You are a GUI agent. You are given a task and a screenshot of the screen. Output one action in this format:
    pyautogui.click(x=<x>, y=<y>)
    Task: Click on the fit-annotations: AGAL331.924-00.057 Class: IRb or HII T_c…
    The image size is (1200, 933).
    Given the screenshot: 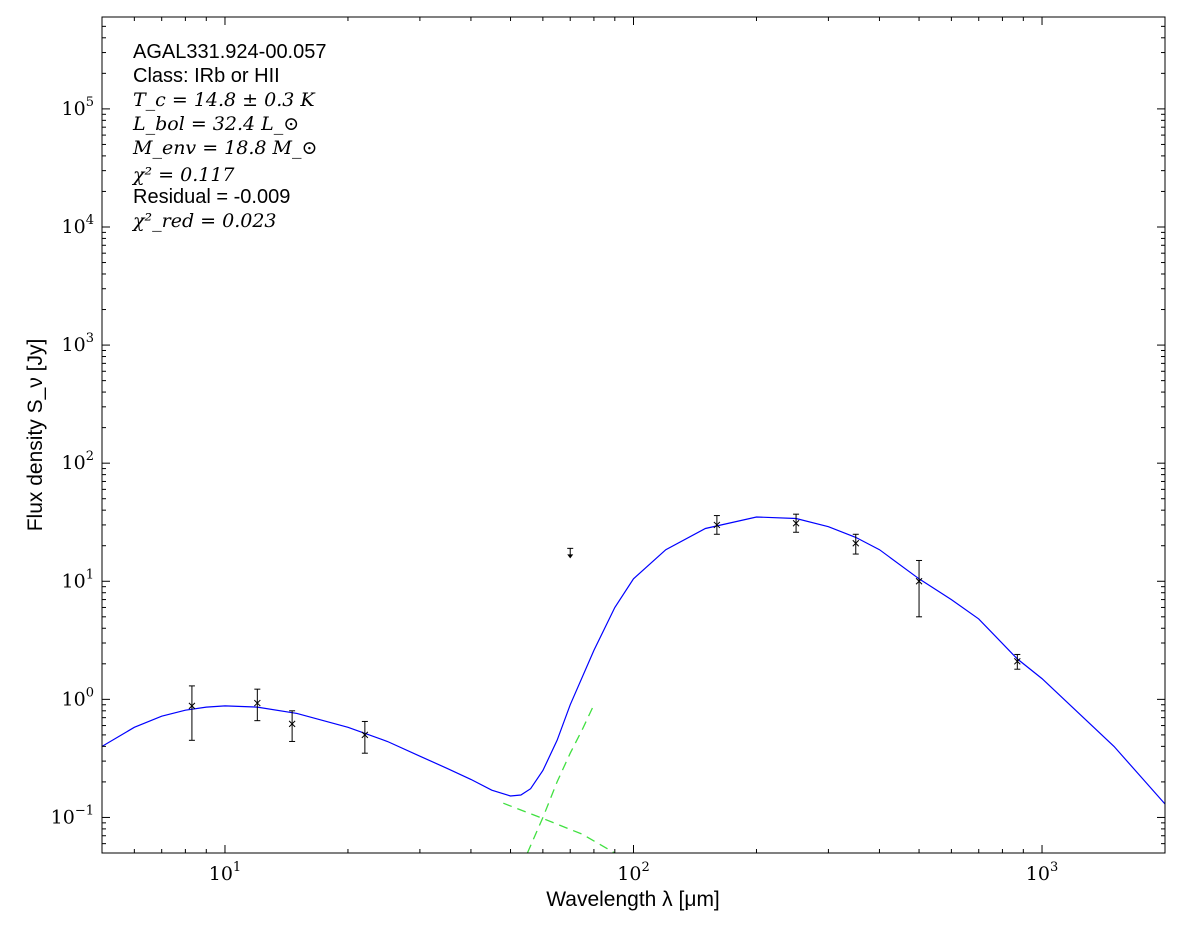 What is the action you would take?
    pyautogui.click(x=229, y=136)
    